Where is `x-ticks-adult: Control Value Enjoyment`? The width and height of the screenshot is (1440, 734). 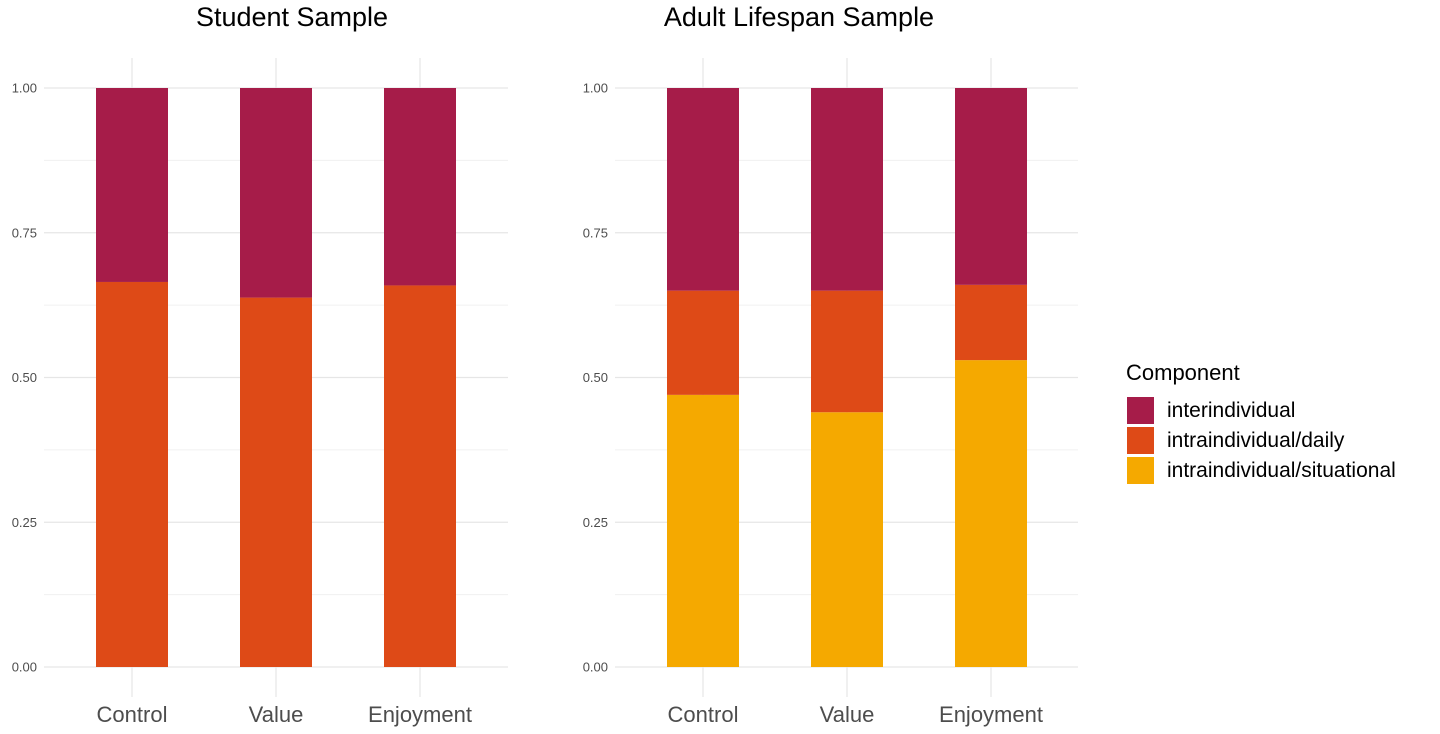
x-ticks-adult: Control Value Enjoyment is located at coordinates (855, 714).